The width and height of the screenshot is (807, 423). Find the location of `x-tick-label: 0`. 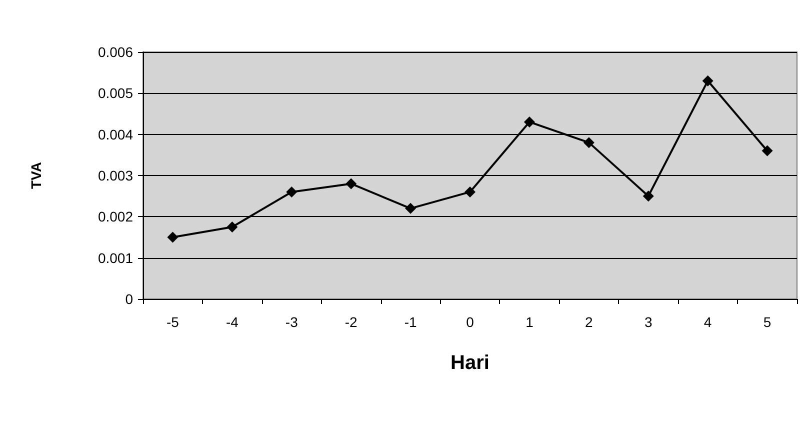

x-tick-label: 0 is located at coordinates (470, 322).